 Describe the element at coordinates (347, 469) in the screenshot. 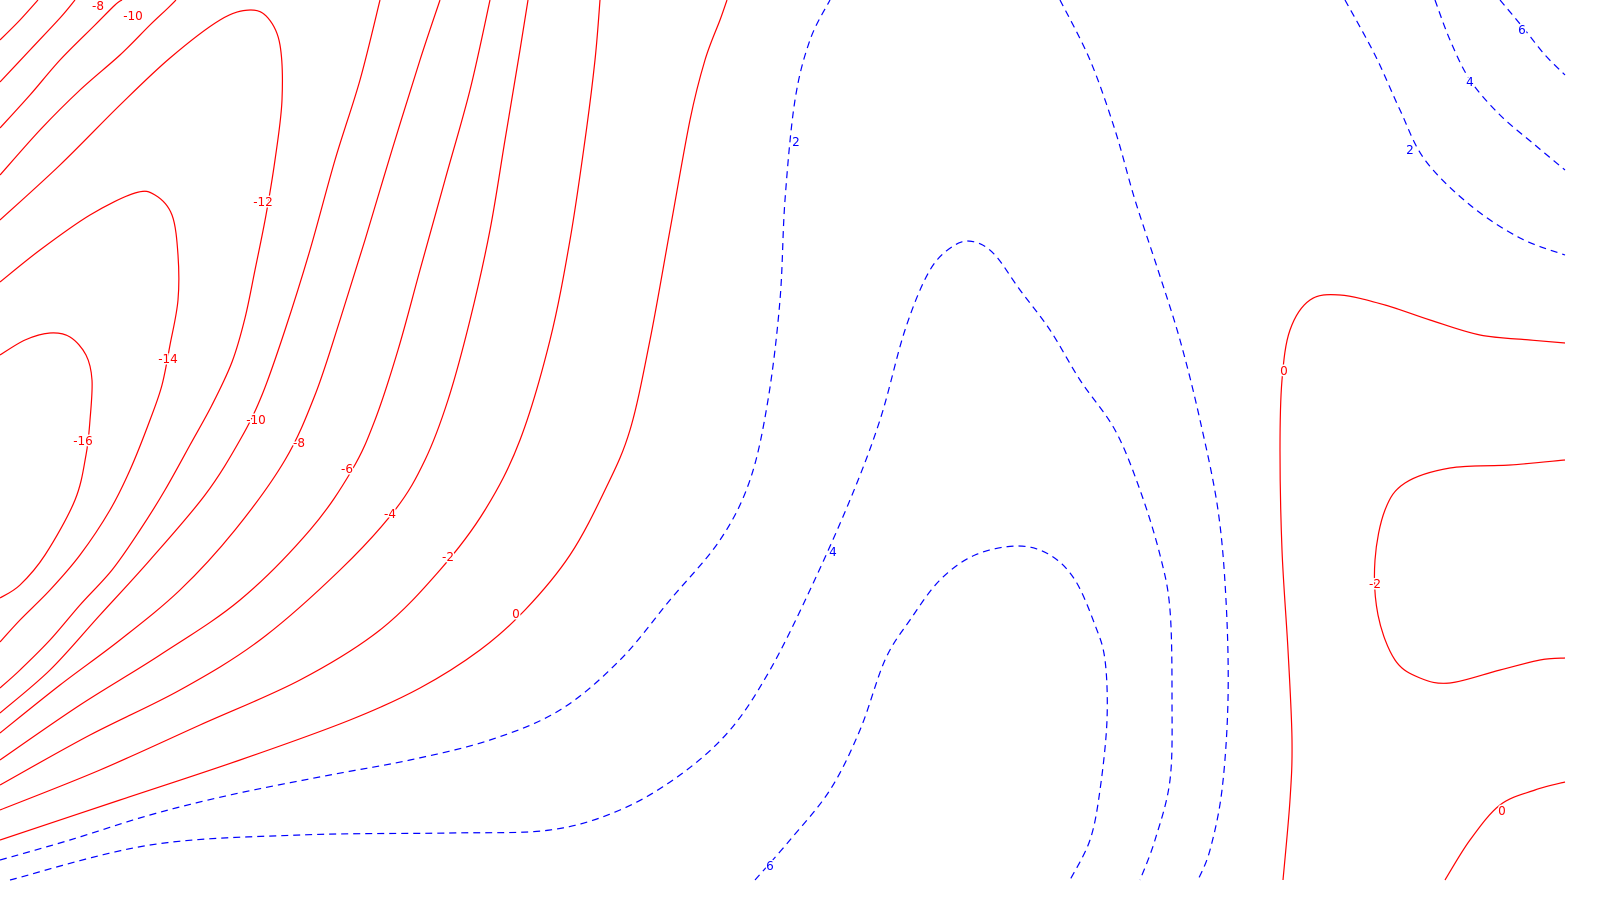

I see `contour-label: -6` at that location.